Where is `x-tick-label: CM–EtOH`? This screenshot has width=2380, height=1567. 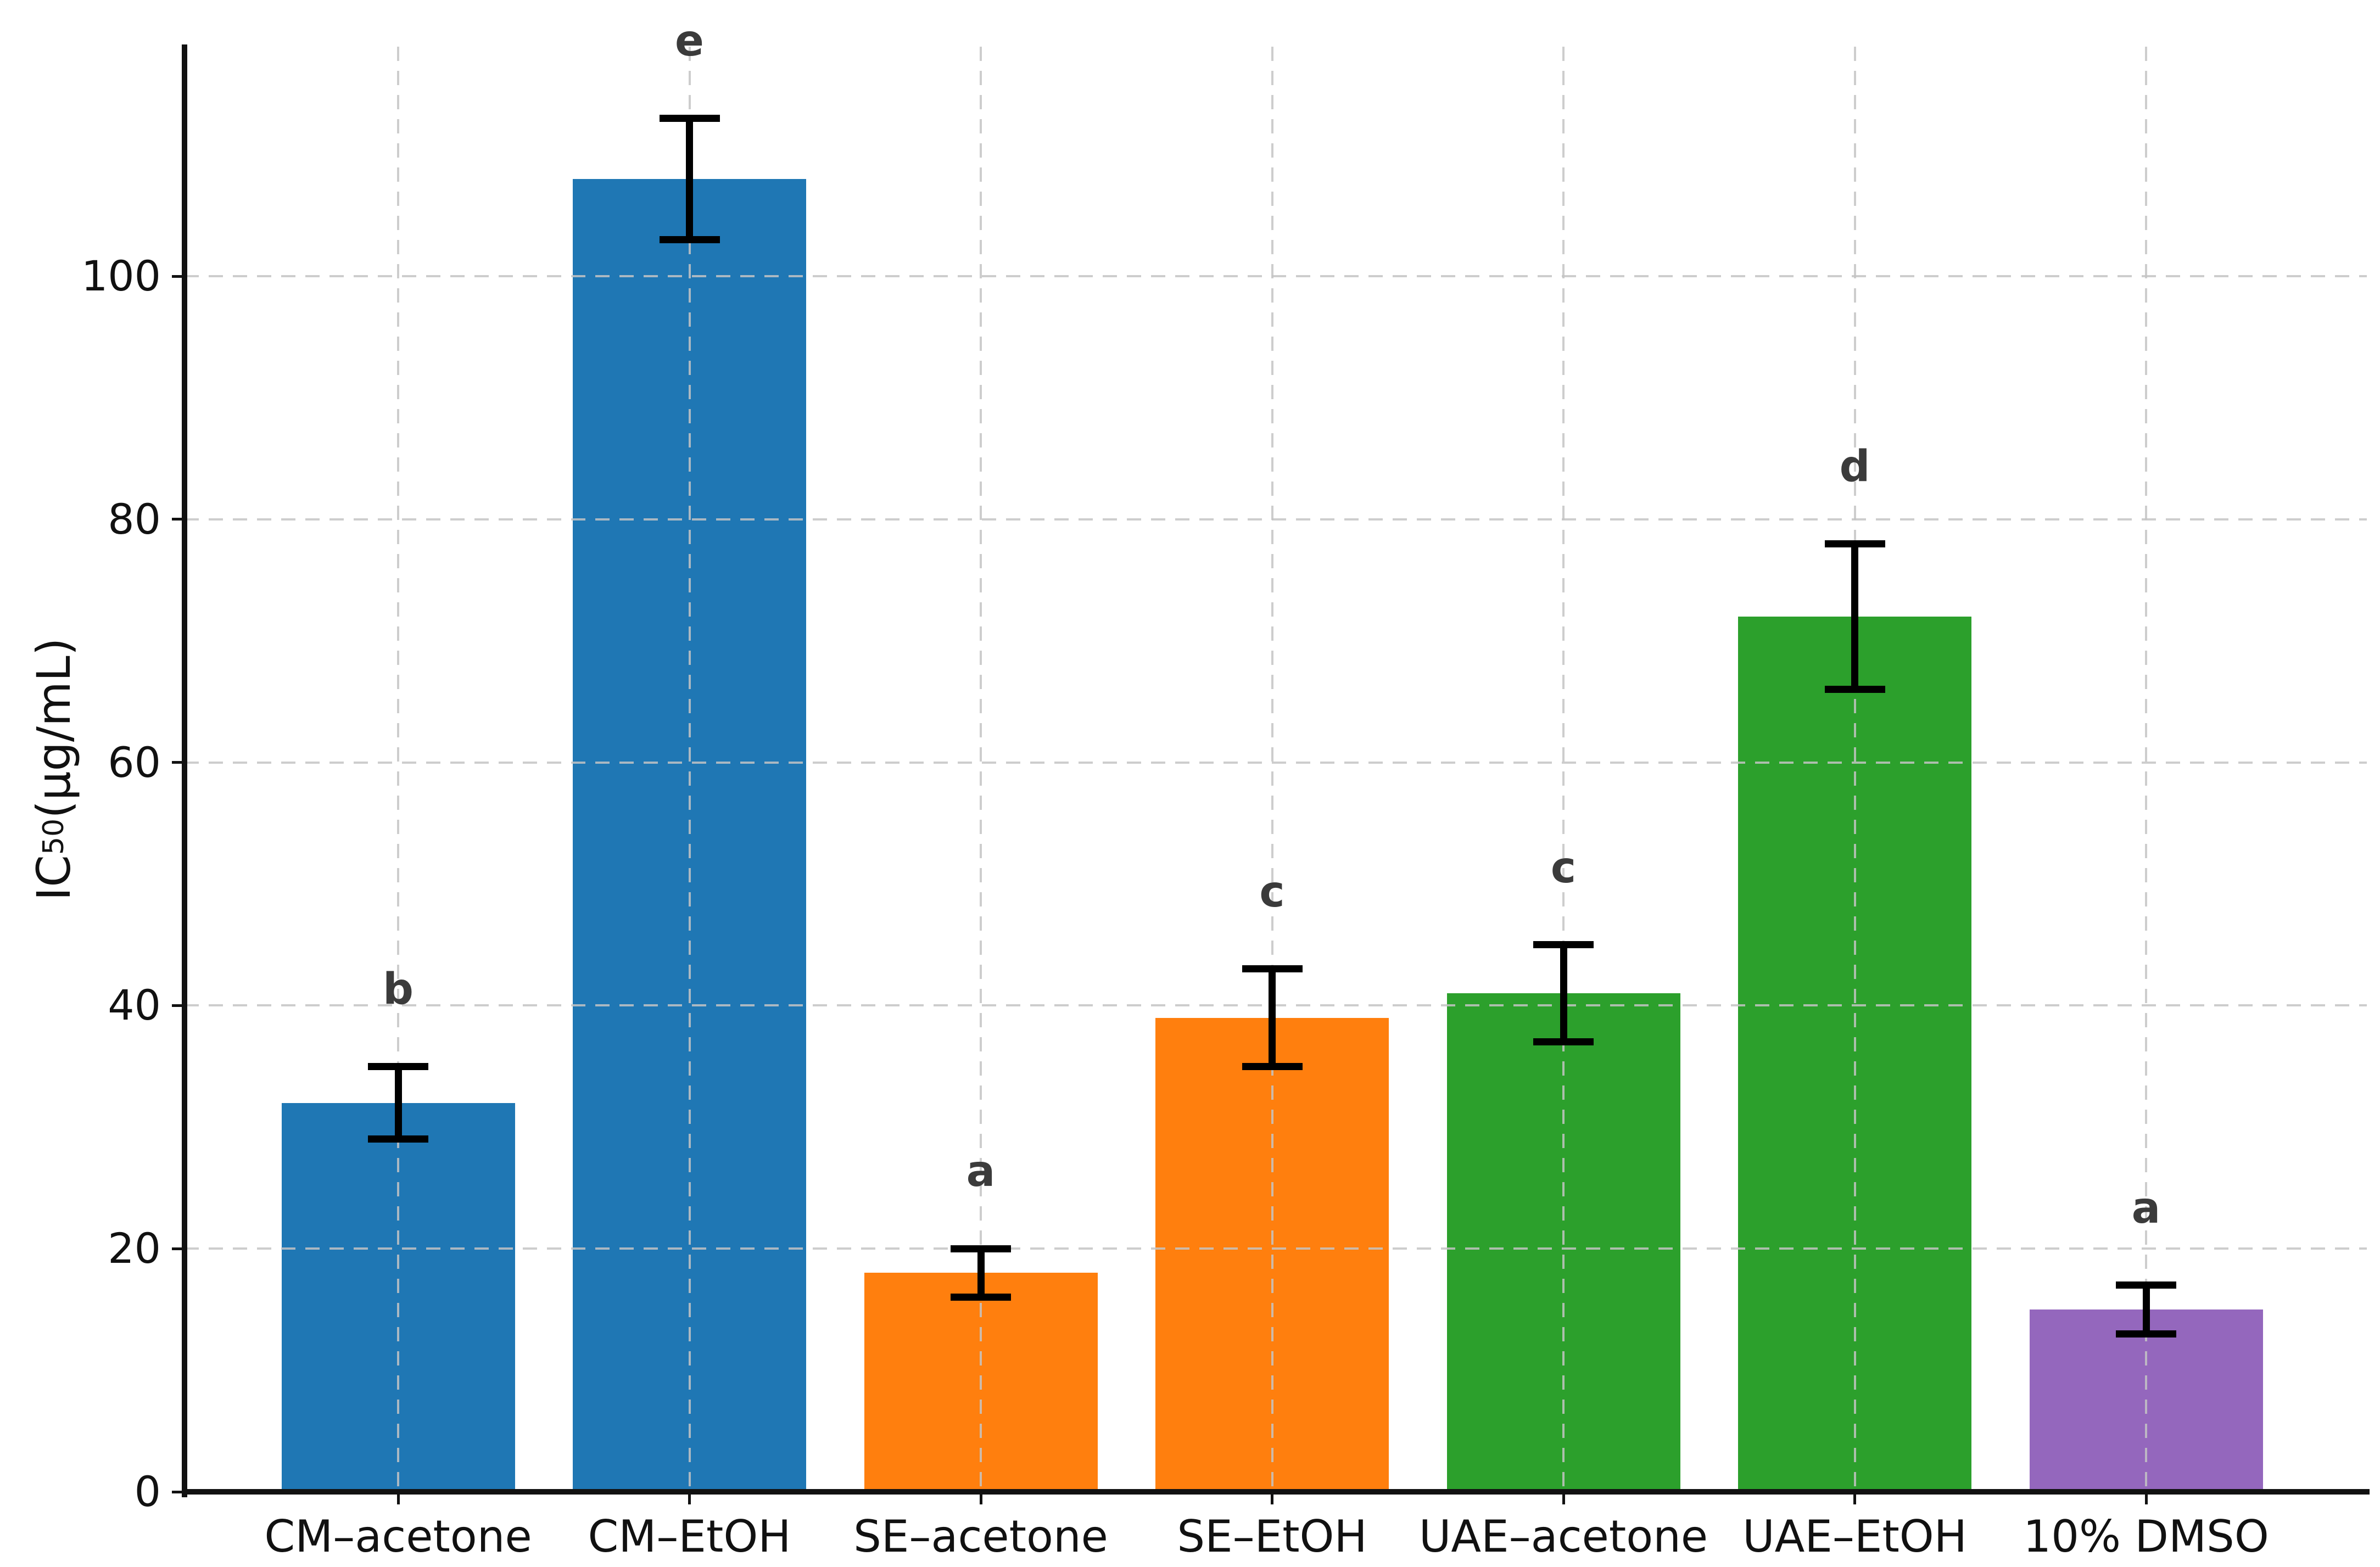 x-tick-label: CM–EtOH is located at coordinates (689, 1536).